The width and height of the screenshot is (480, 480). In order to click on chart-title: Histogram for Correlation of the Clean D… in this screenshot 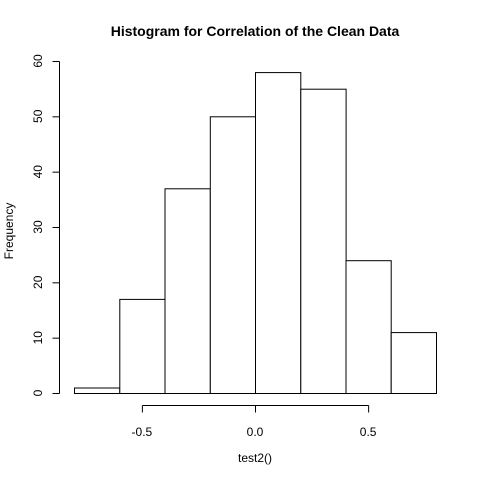, I will do `click(255, 31)`.